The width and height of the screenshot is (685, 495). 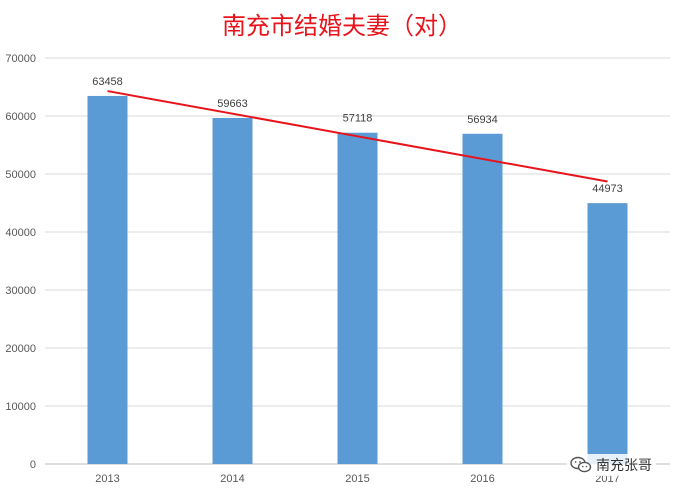 What do you see at coordinates (581, 464) in the screenshot?
I see `wechat-icon` at bounding box center [581, 464].